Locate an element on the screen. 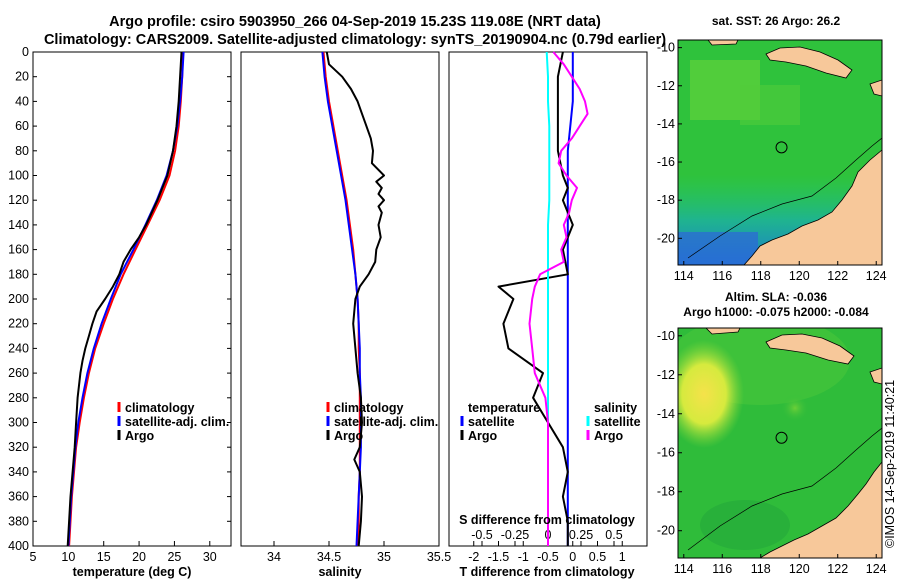  salinity-legend: climatology satellite-adj. clim. Argo is located at coordinates (382, 422).